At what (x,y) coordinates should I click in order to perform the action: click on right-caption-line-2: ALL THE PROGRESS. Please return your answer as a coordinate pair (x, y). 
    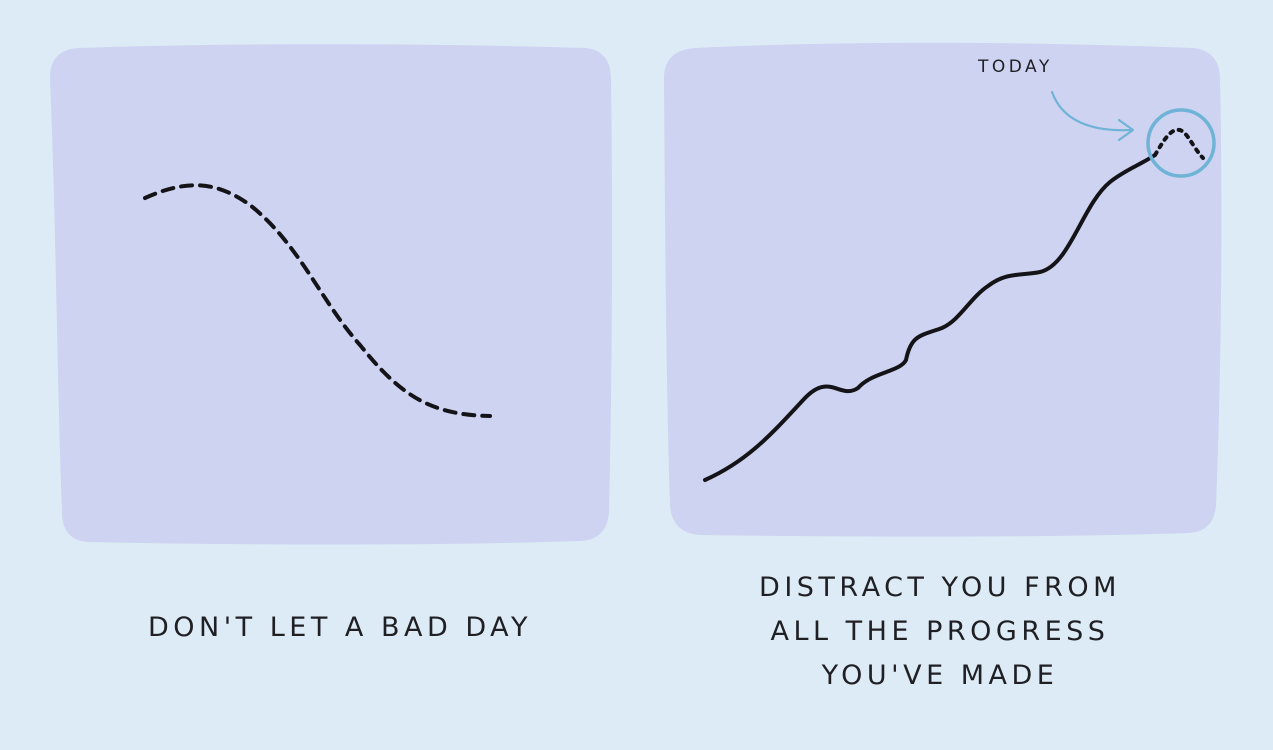
    Looking at the image, I should click on (940, 631).